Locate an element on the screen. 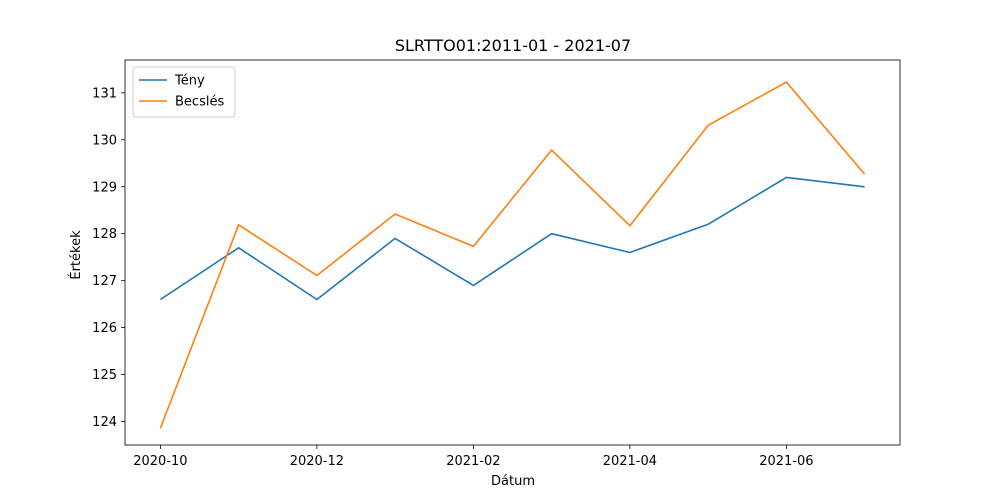  legend-label: Tény is located at coordinates (189, 81).